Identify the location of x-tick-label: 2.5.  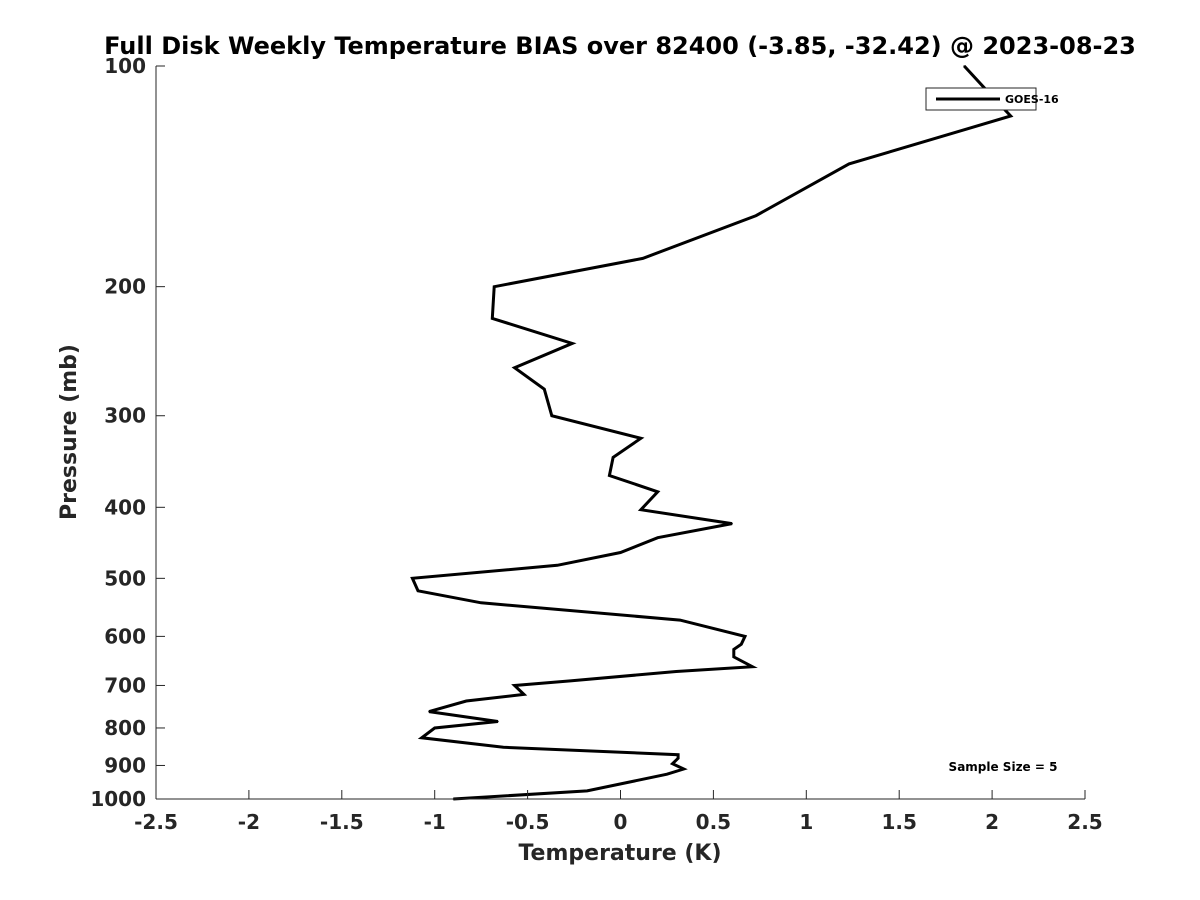
(1084, 822).